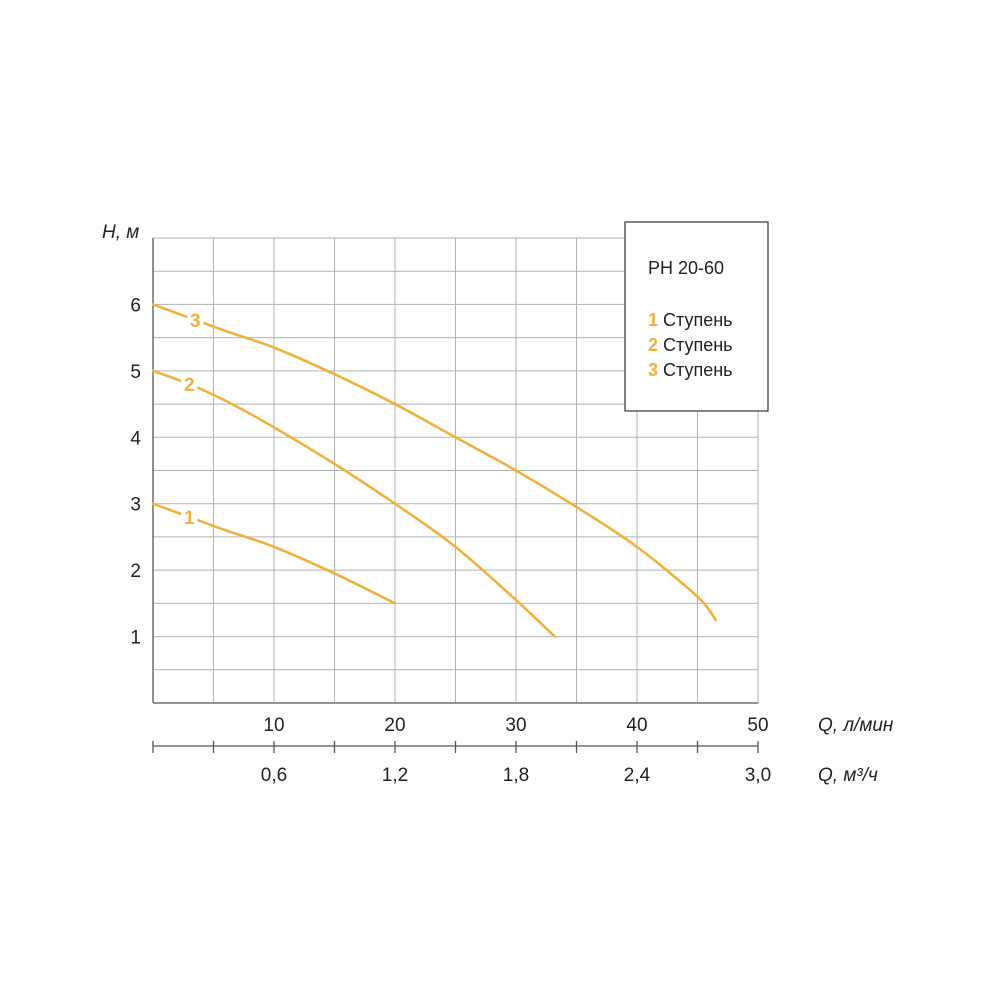 The height and width of the screenshot is (1000, 1000). Describe the element at coordinates (653, 370) in the screenshot. I see `legend-entry-number: 3` at that location.